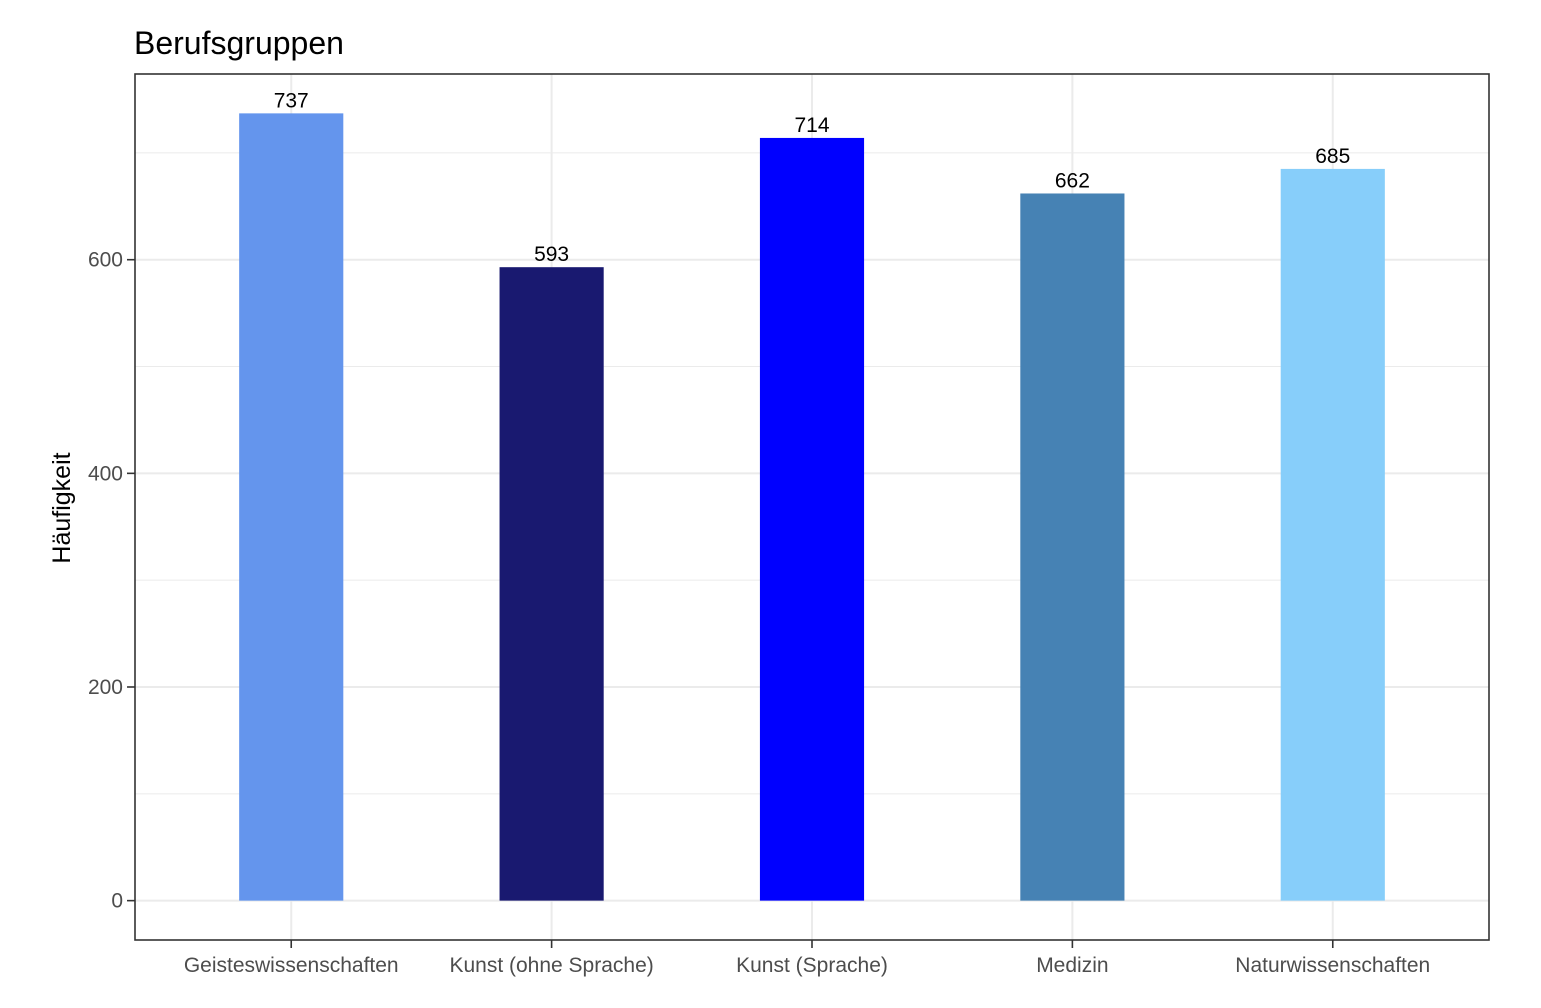 The height and width of the screenshot is (1008, 1541). I want to click on bar-value-label: 714, so click(811, 125).